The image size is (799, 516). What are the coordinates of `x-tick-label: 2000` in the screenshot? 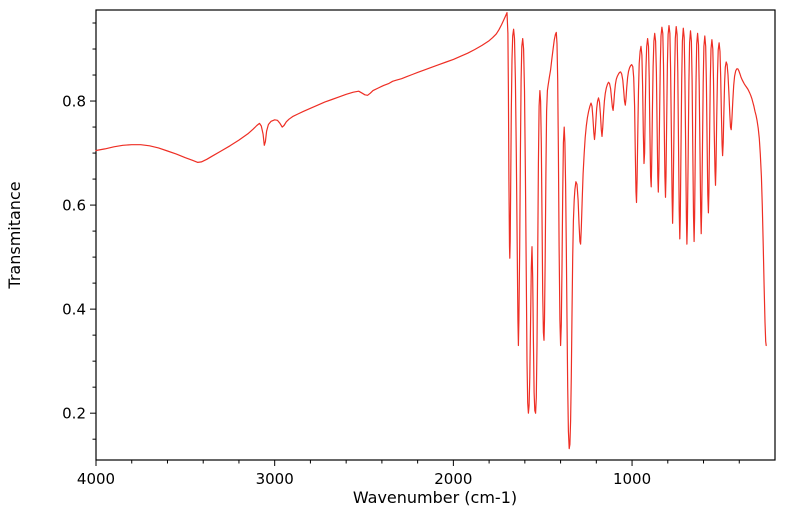 It's located at (453, 479).